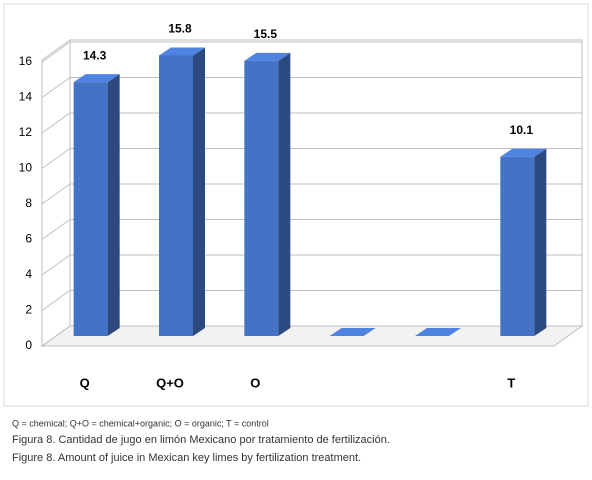  I want to click on x-tick-label: Q, so click(85, 382).